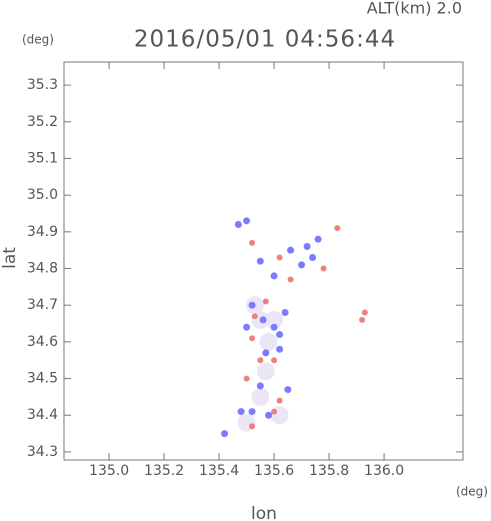 The width and height of the screenshot is (491, 521). What do you see at coordinates (42, 415) in the screenshot?
I see `y-tick-label: 34.4` at bounding box center [42, 415].